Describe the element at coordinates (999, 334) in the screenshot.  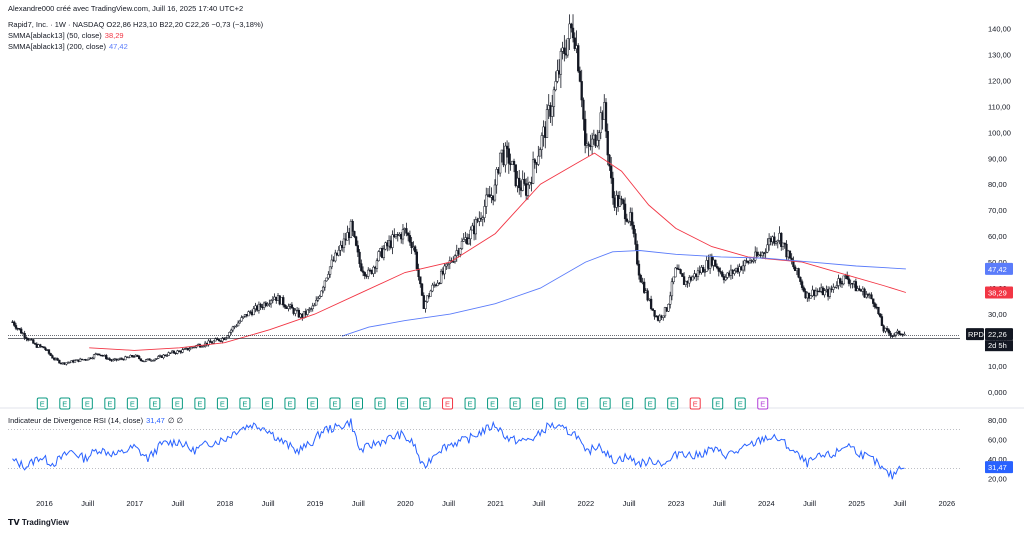
I see `price-label-badge` at that location.